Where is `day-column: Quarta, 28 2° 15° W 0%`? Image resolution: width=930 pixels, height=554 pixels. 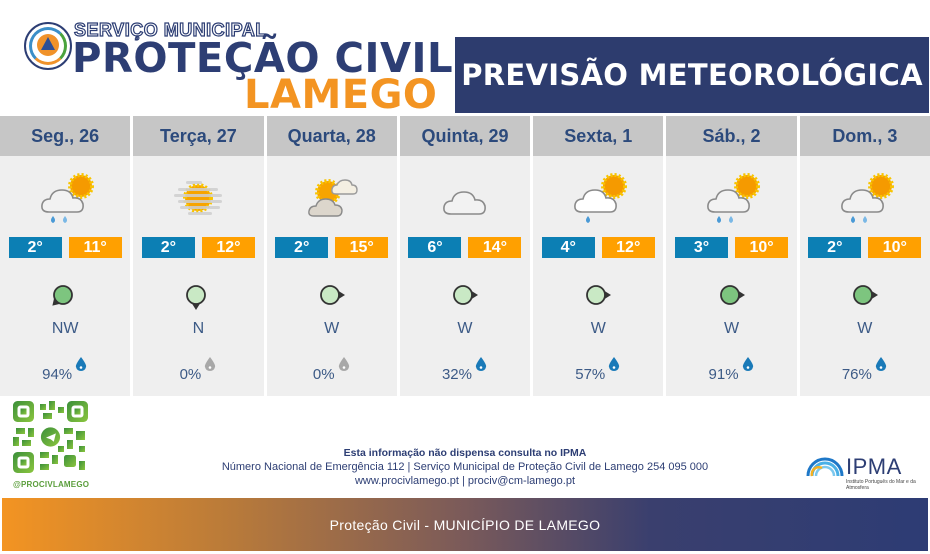
day-column: Quarta, 28 2° 15° W 0% is located at coordinates (331, 256).